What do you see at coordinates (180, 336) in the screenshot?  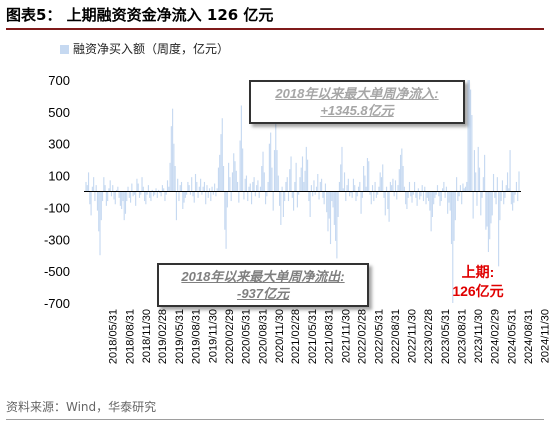 I see `x-tick-label: 2019/05/31` at bounding box center [180, 336].